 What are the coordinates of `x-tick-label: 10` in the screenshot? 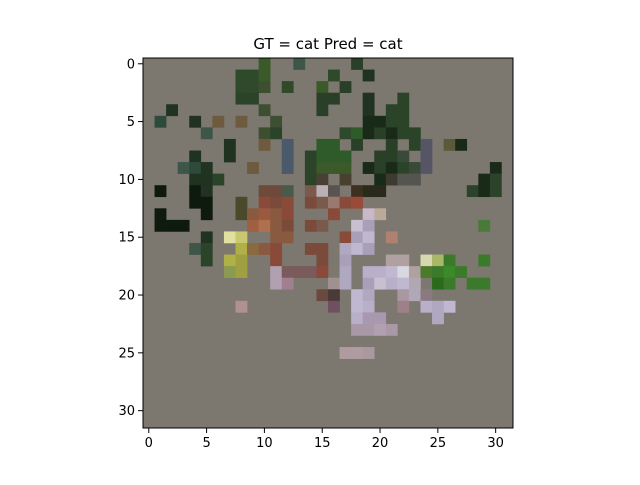 It's located at (264, 443).